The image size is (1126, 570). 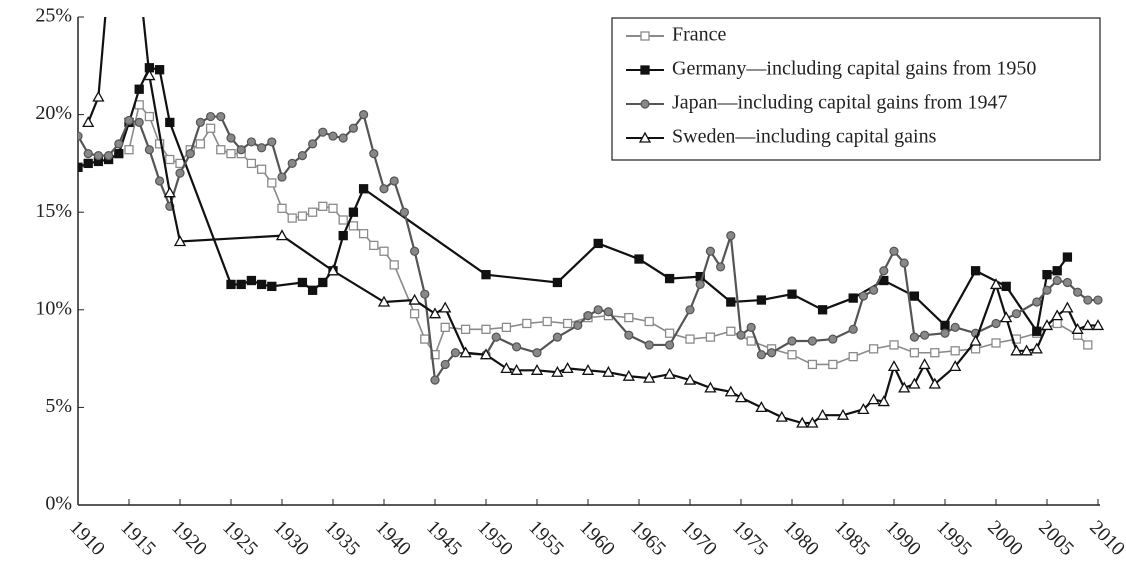 I want to click on x-tick-label: 1920, so click(x=189, y=538).